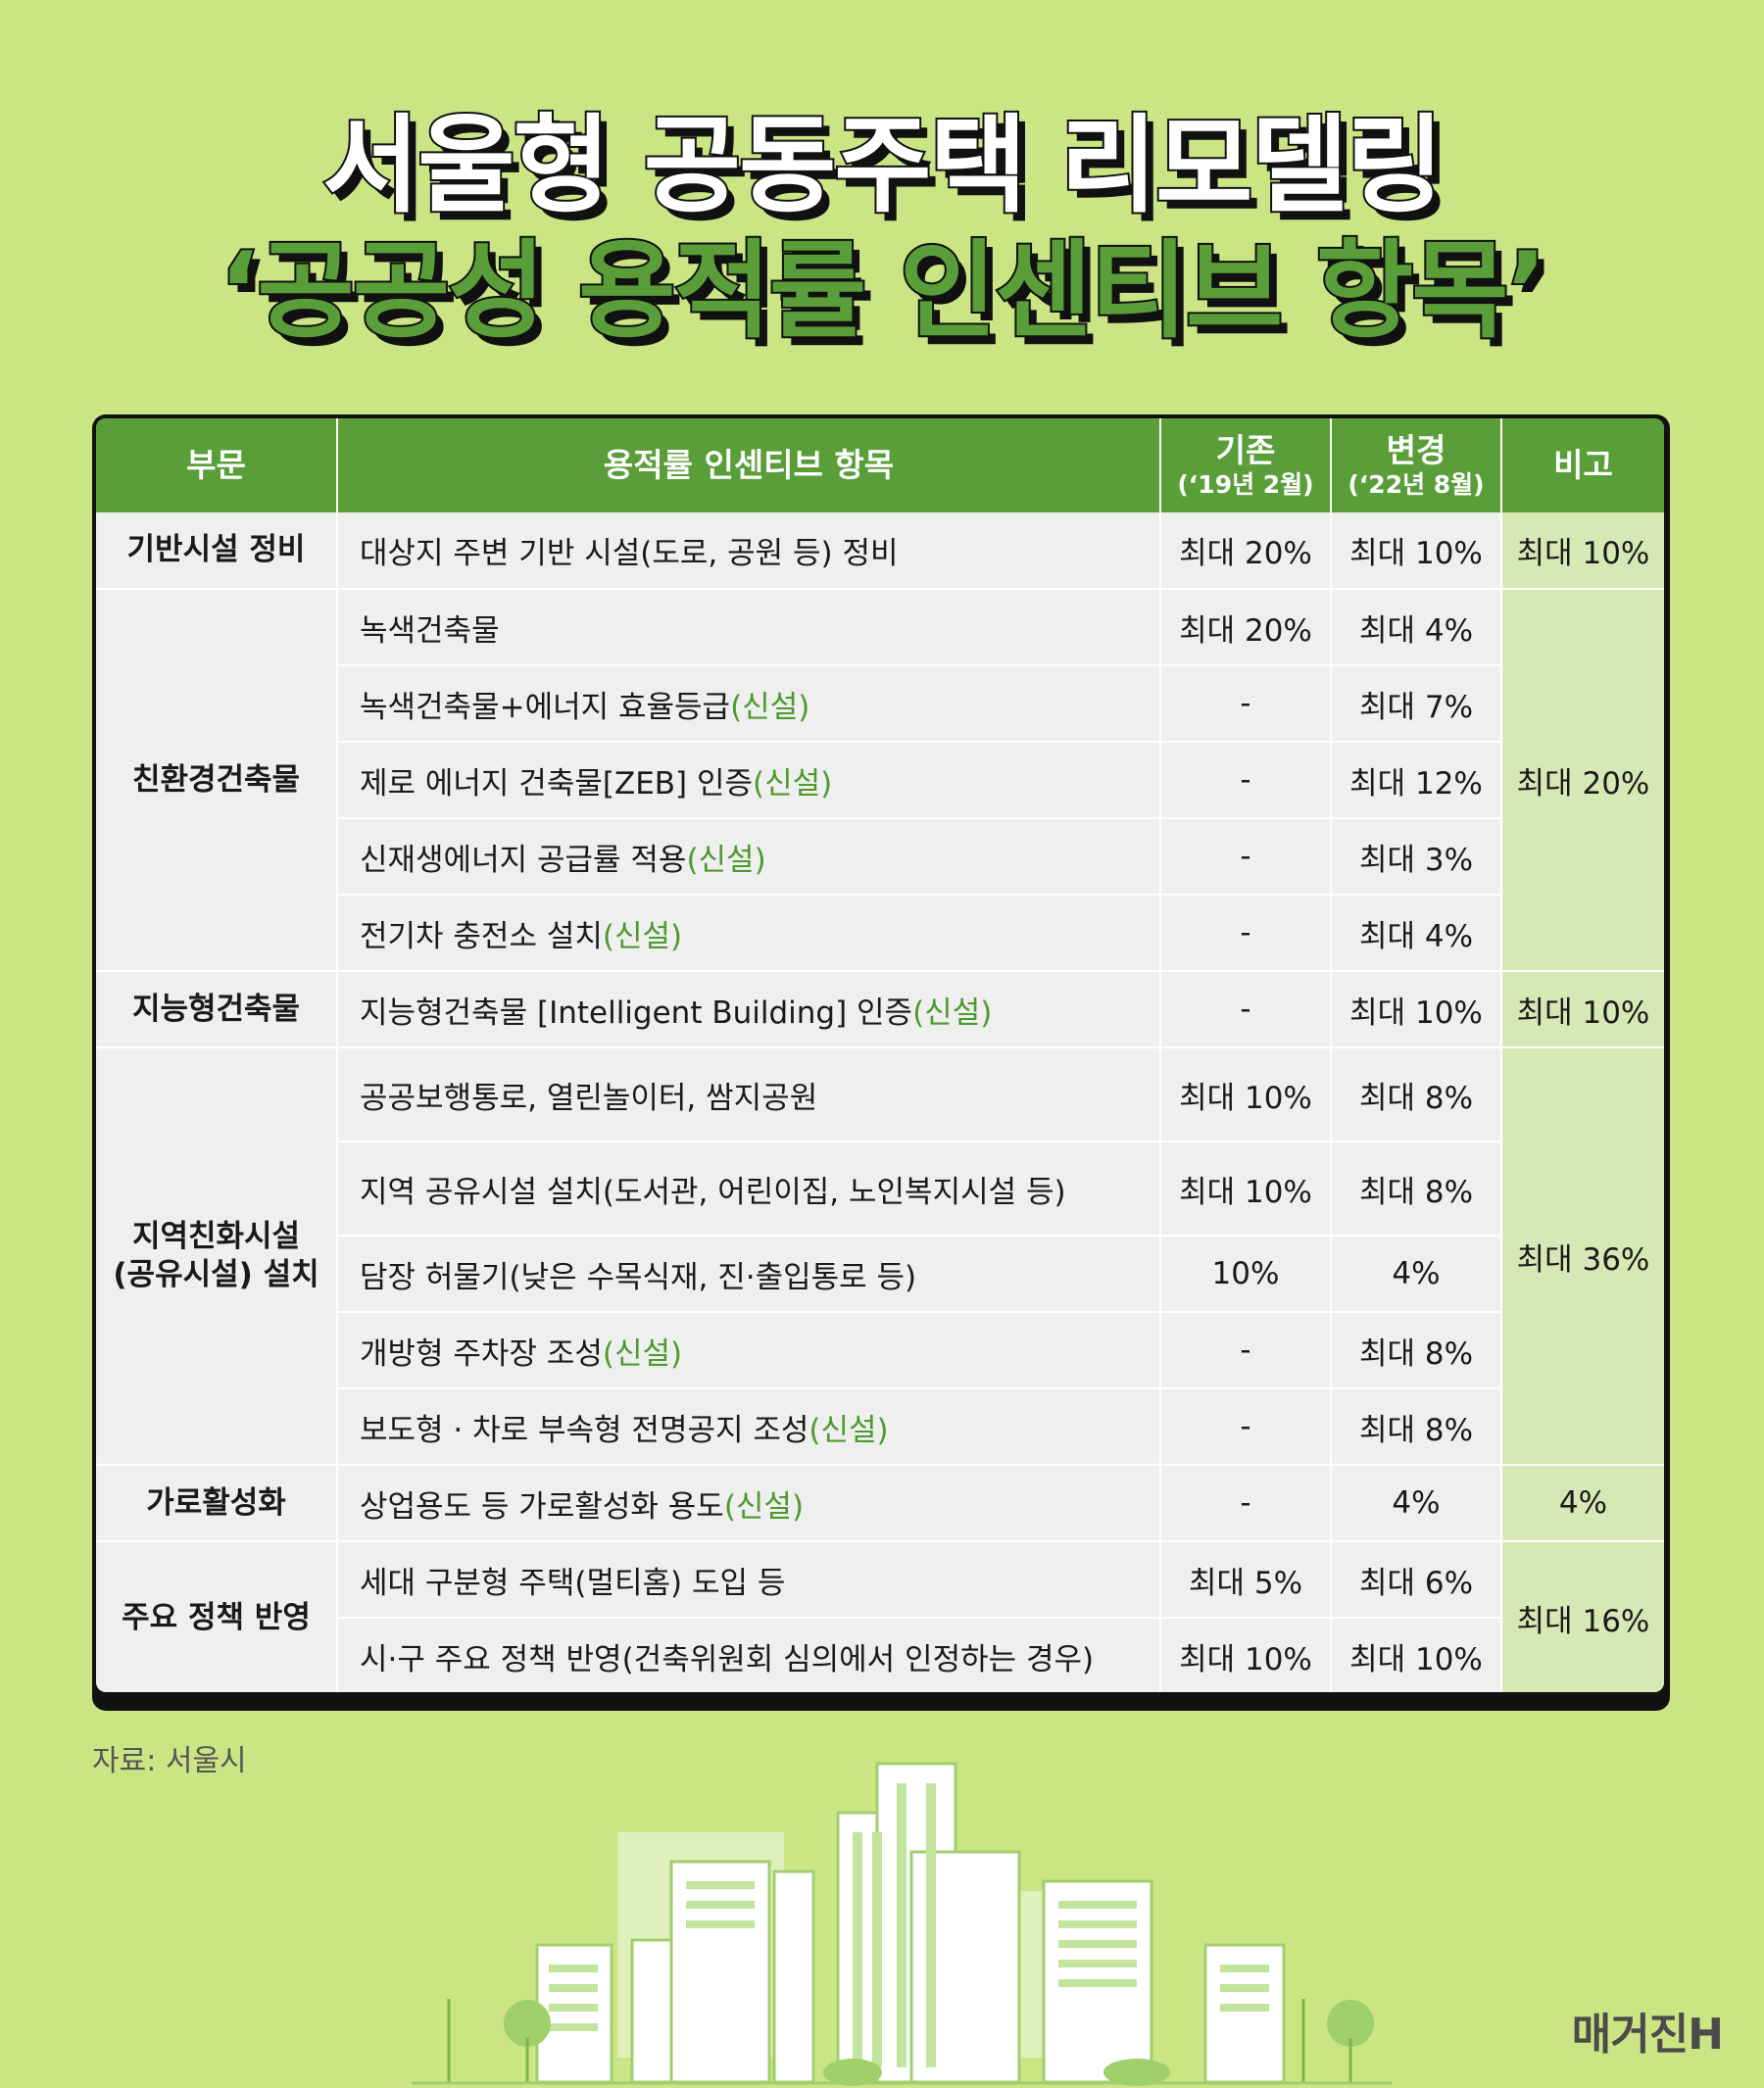 The width and height of the screenshot is (1764, 2088). What do you see at coordinates (749, 627) in the screenshot?
I see `item-cell: 녹색건축물` at bounding box center [749, 627].